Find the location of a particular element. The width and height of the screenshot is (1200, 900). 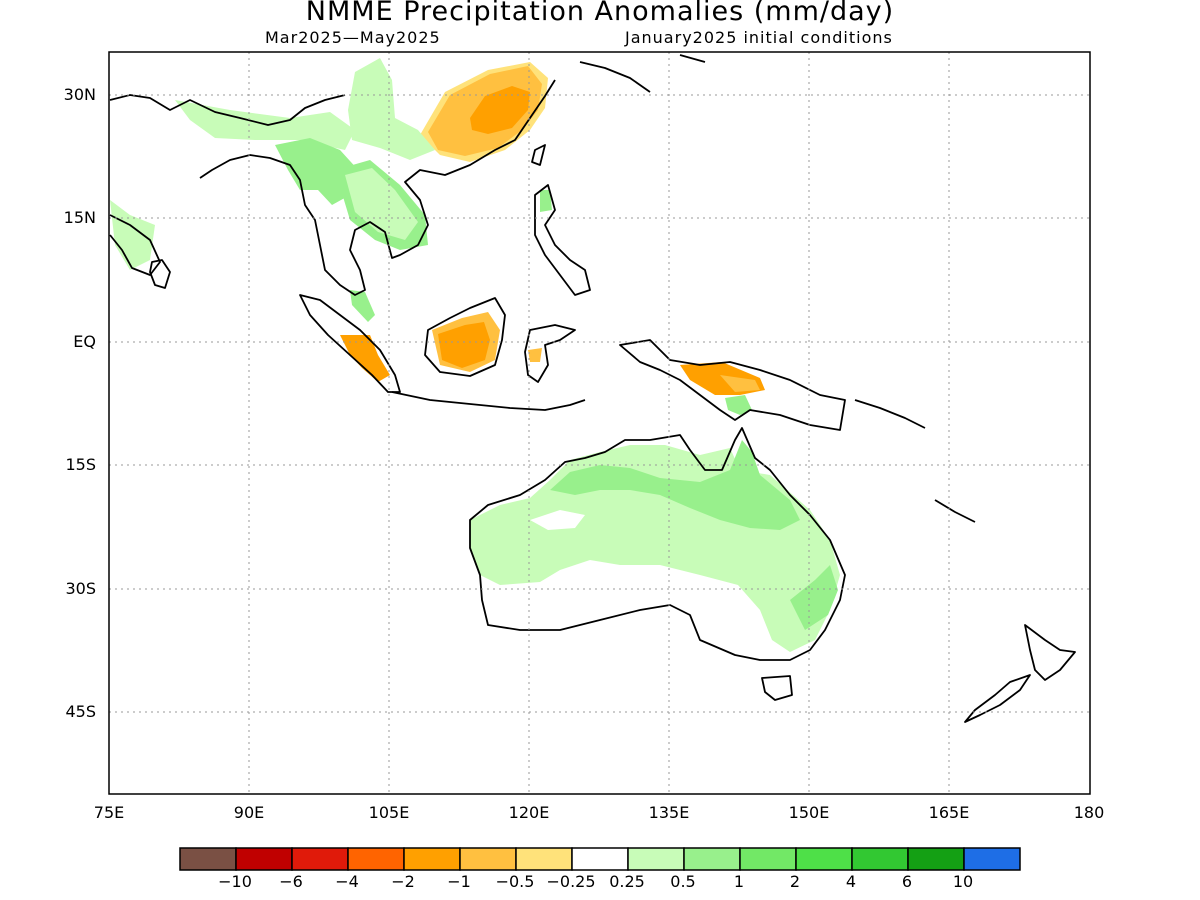

australia-east-wet is located at coordinates (814, 597).